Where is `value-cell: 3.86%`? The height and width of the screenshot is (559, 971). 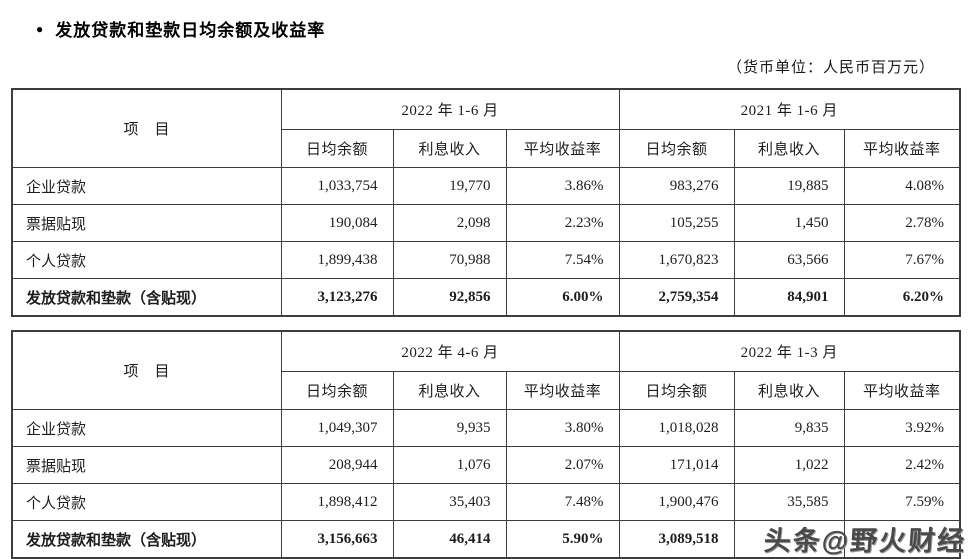 value-cell: 3.86% is located at coordinates (562, 186).